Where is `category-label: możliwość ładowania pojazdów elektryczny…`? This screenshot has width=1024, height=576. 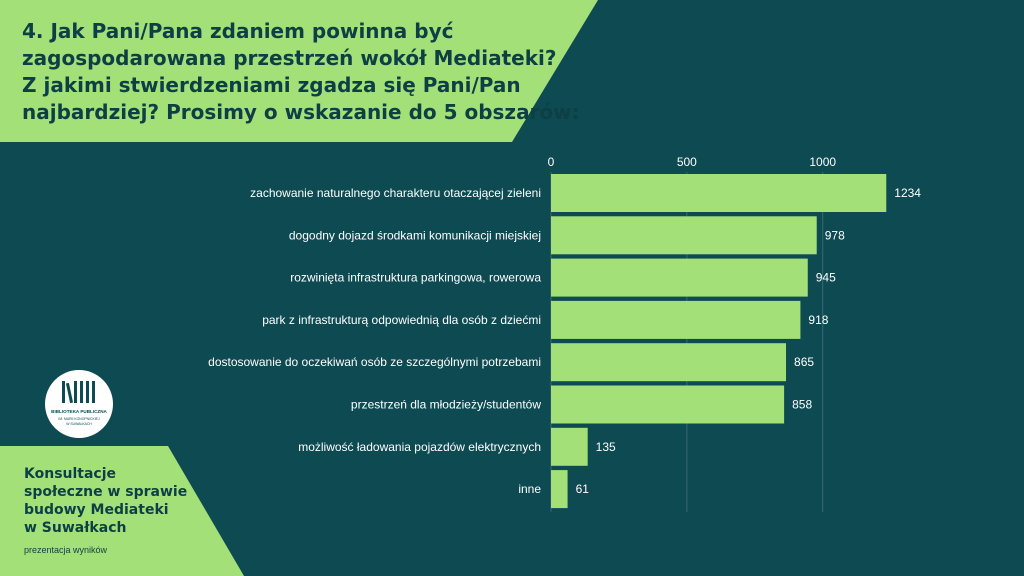 category-label: możliwość ładowania pojazdów elektryczny… is located at coordinates (419, 447).